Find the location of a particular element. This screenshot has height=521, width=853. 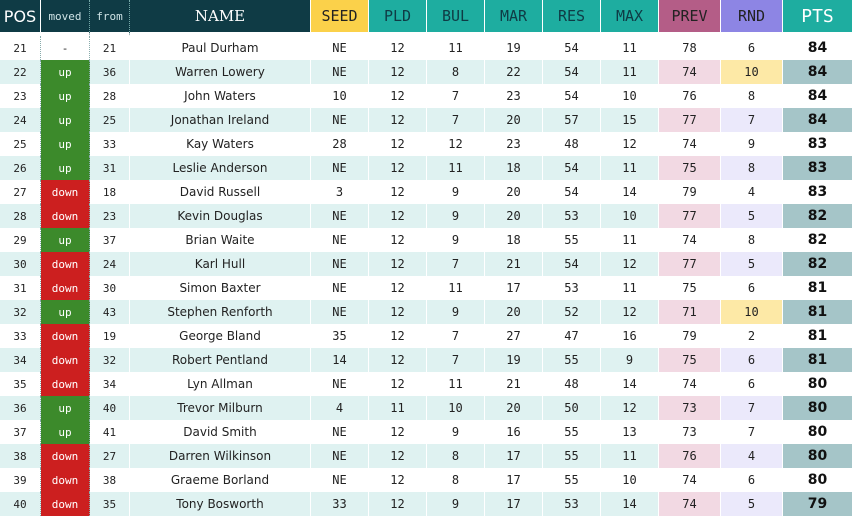

cell-max: 14 is located at coordinates (630, 504).